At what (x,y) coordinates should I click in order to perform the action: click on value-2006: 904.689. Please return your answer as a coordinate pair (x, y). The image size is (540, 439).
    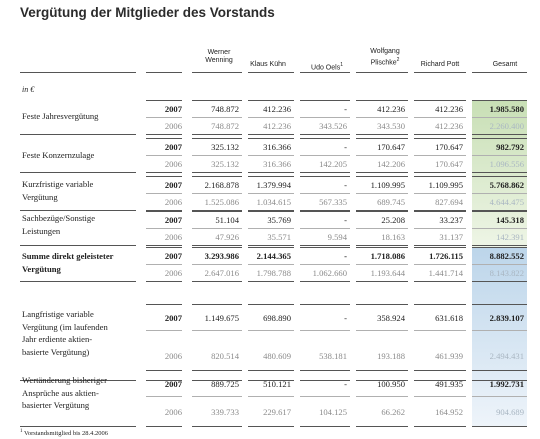
    Looking at the image, I should click on (510, 411).